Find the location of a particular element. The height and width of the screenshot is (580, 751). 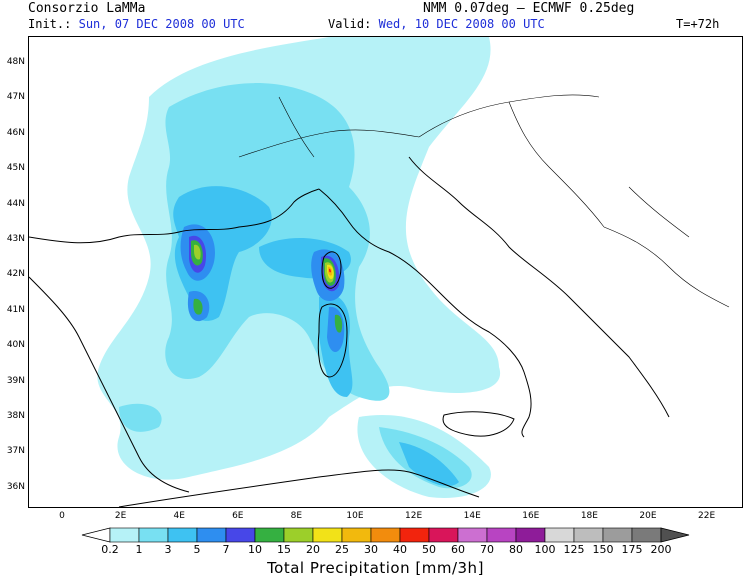

colorbar-label: 0.2 is located at coordinates (110, 549).